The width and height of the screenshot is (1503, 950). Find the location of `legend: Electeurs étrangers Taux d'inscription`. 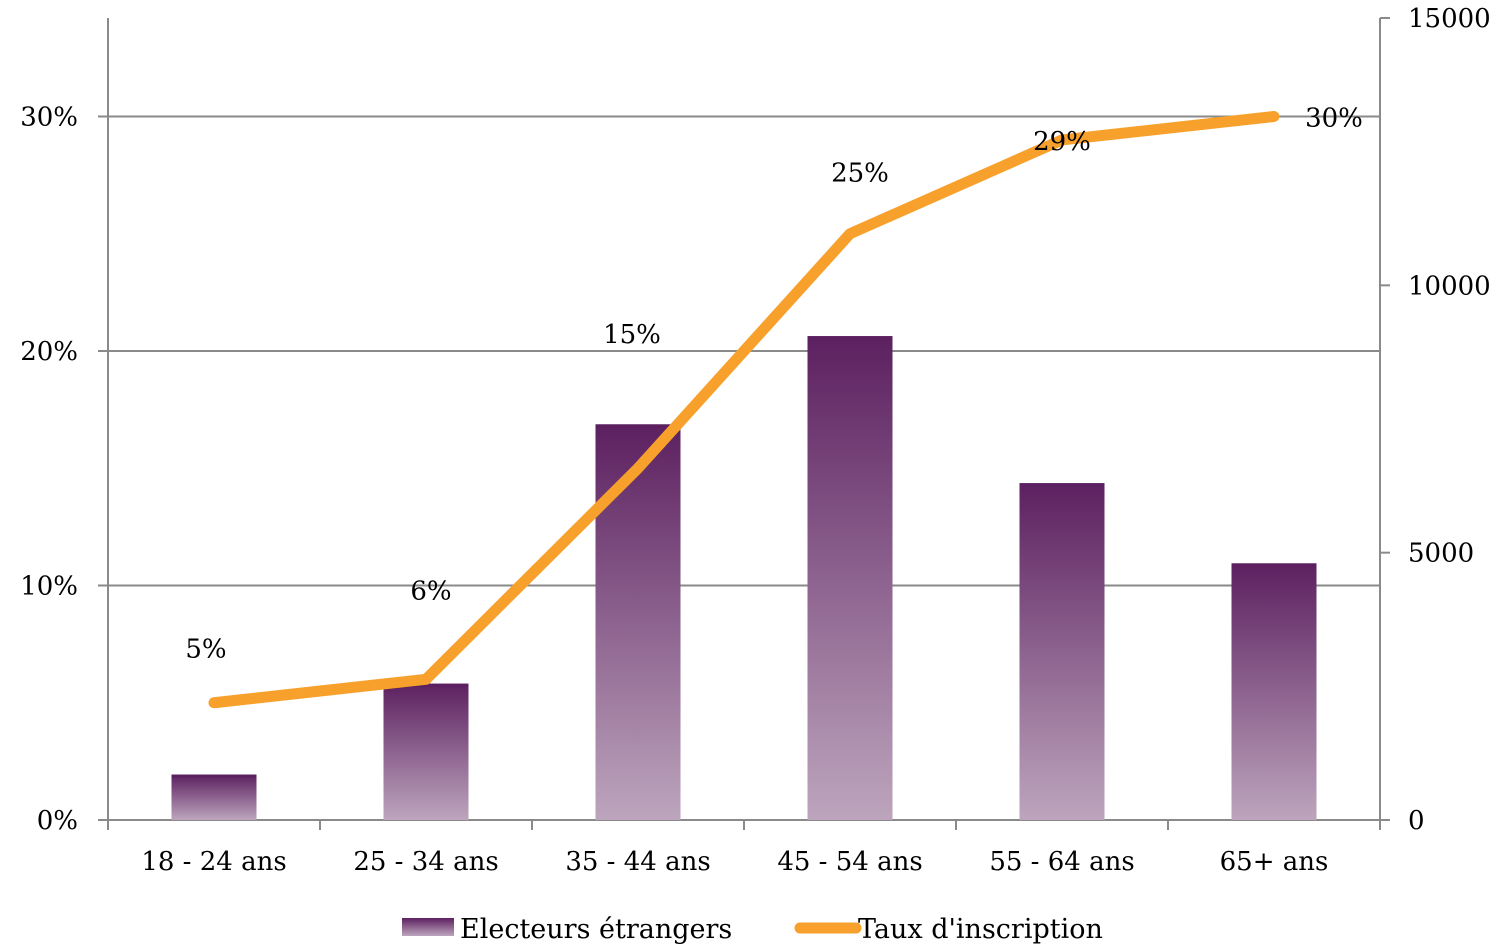

legend: Electeurs étrangers Taux d'inscription is located at coordinates (752, 929).